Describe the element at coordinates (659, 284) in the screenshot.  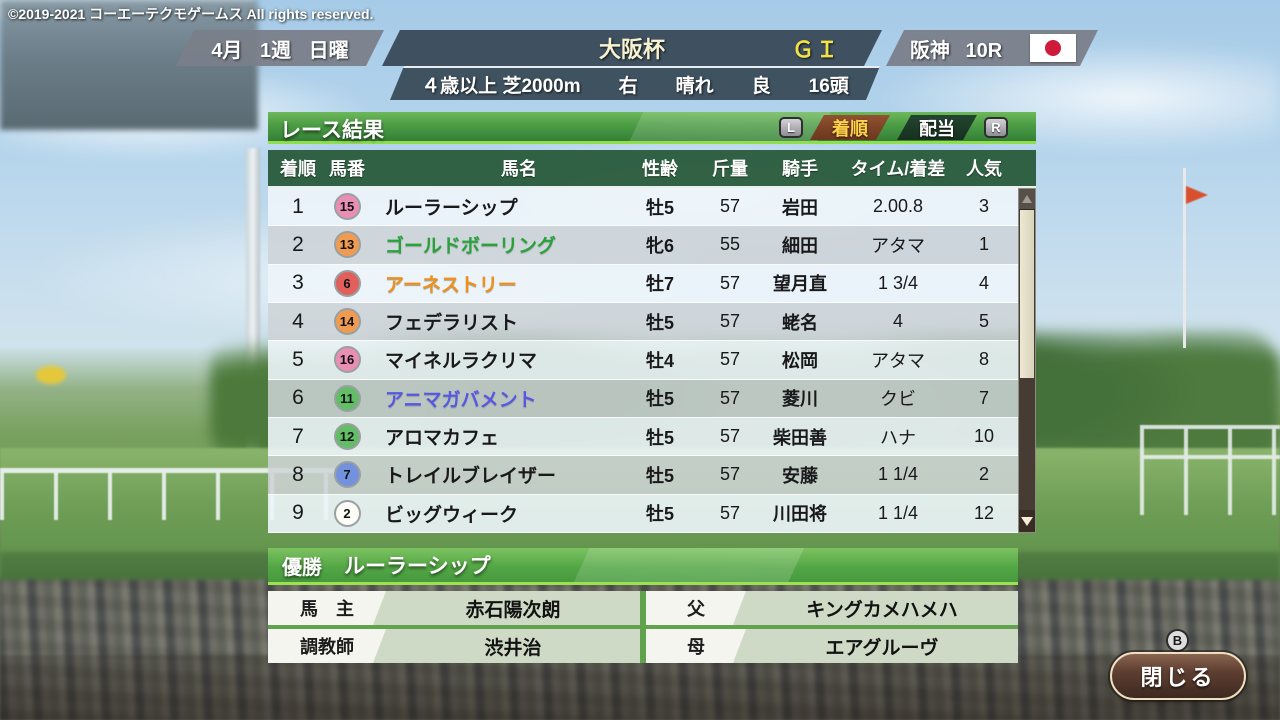
I see `sex-age: 牡7` at that location.